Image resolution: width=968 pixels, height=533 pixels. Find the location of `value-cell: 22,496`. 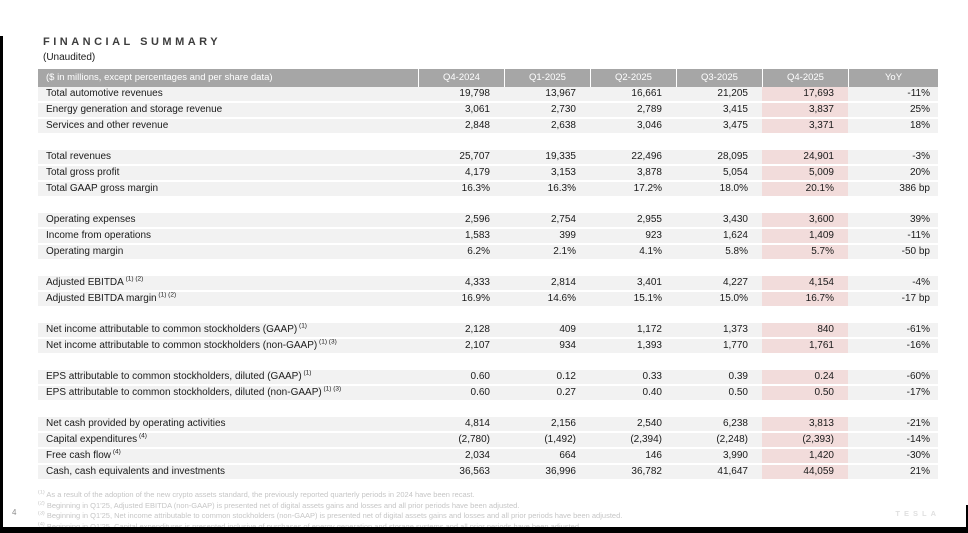

value-cell: 22,496 is located at coordinates (633, 157).